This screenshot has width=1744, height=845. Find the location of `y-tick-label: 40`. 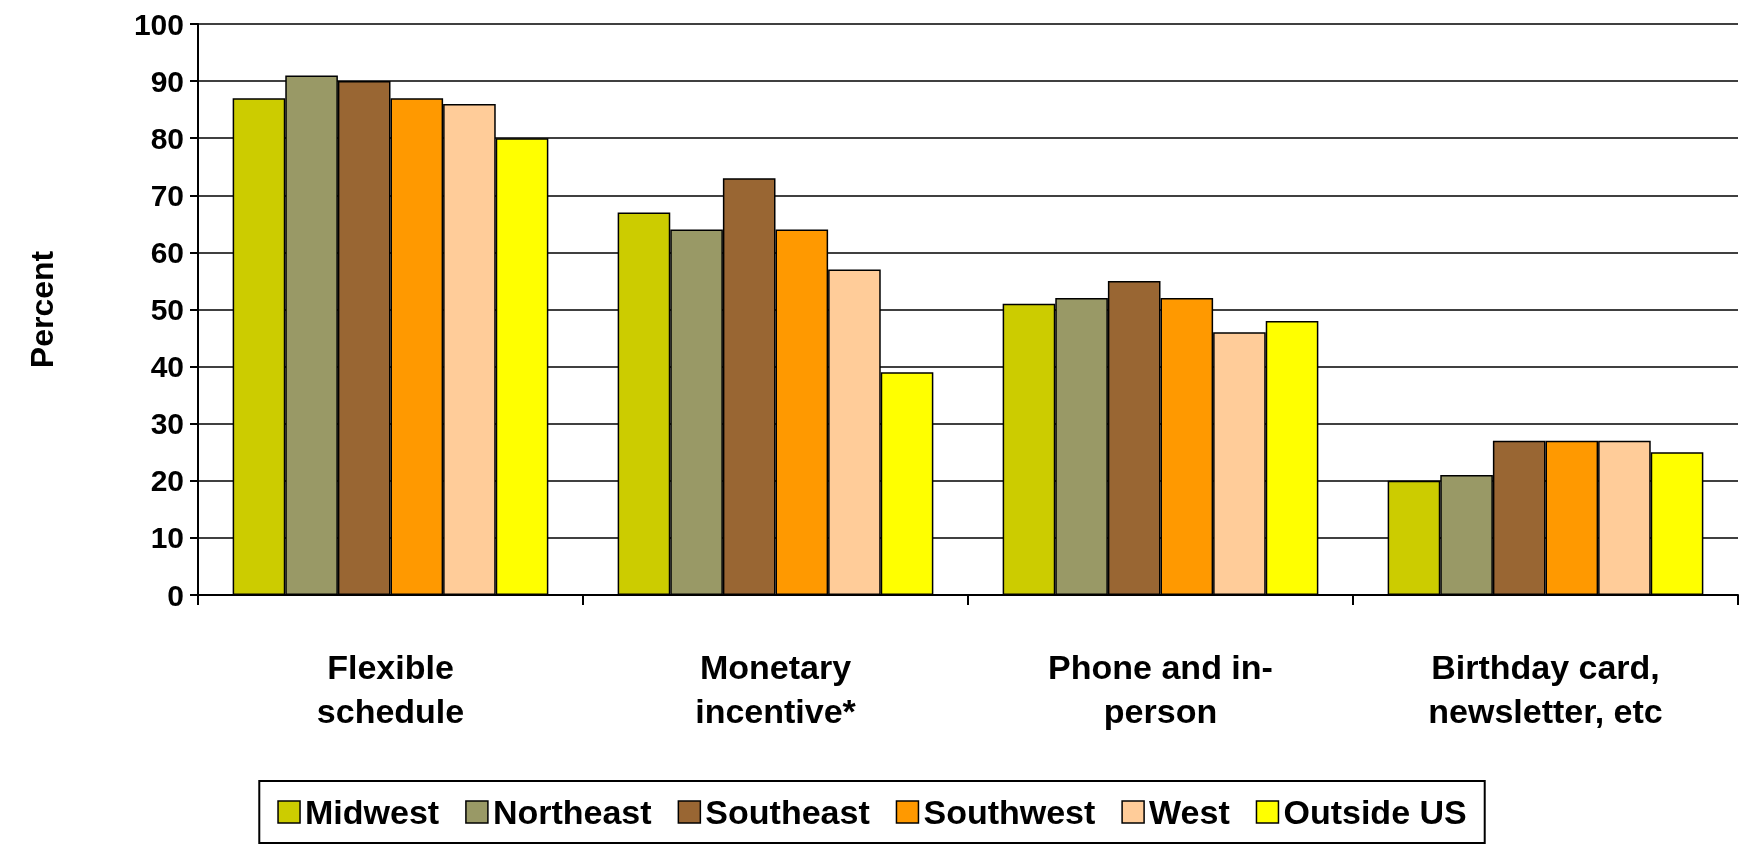

y-tick-label: 40 is located at coordinates (167, 367).